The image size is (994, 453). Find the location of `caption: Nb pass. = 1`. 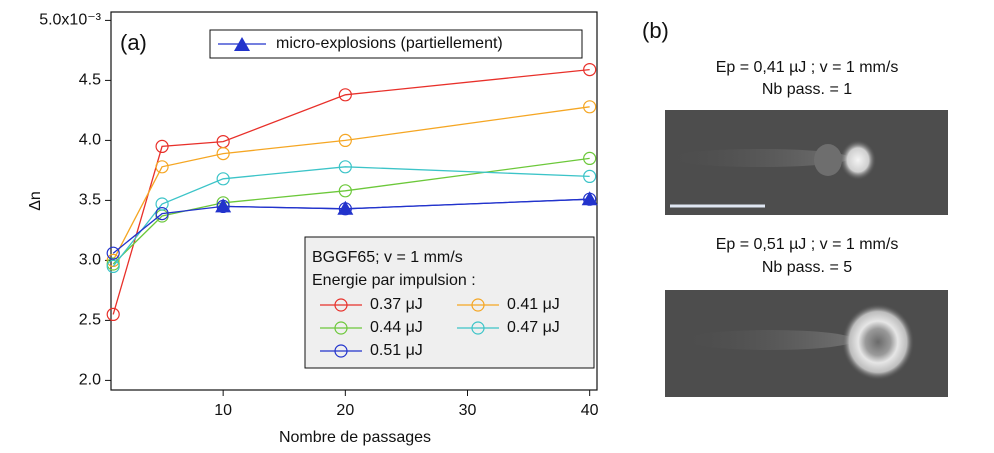

caption: Nb pass. = 1 is located at coordinates (807, 89).